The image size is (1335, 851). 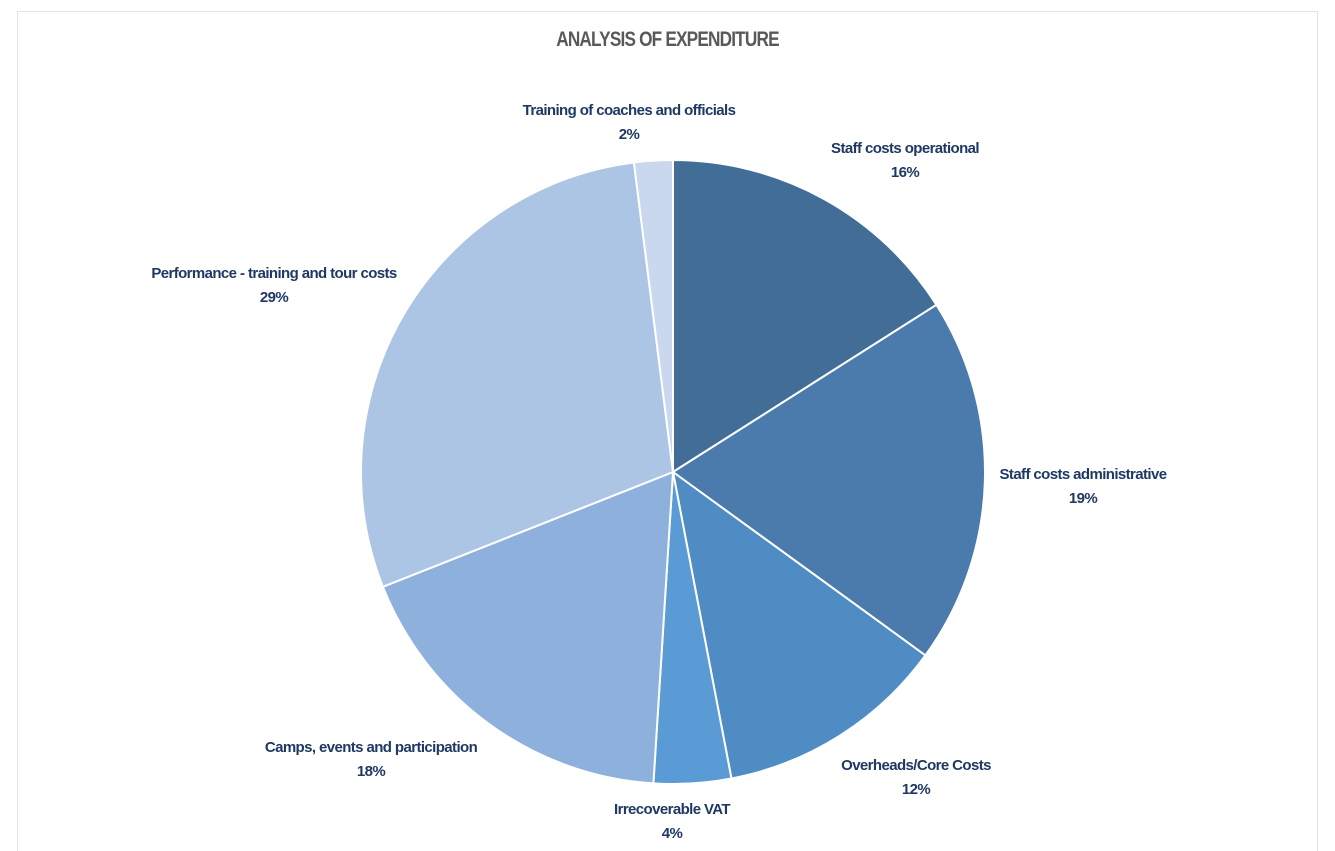 I want to click on slice-label-name-0: Staff costs operational, so click(x=905, y=148).